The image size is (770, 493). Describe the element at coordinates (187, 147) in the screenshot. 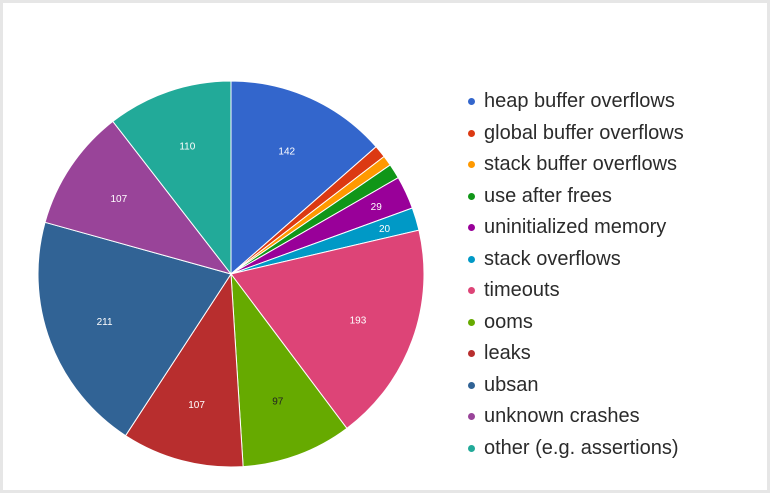

I see `slice-value-label: 110` at that location.